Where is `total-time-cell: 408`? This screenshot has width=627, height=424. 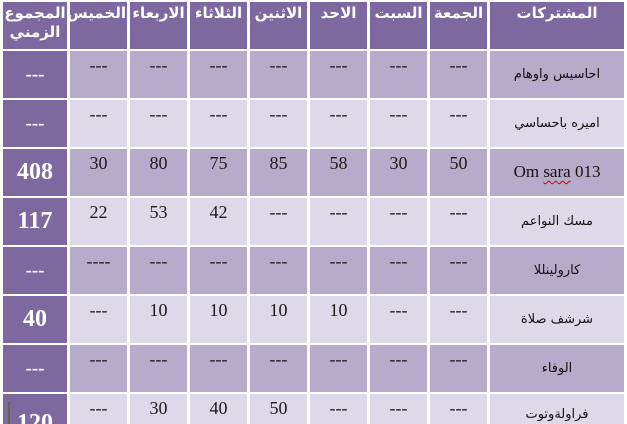
total-time-cell: 408 is located at coordinates (35, 172).